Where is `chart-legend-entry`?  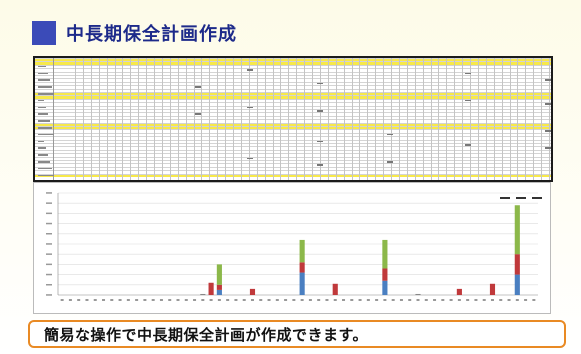
chart-legend-entry is located at coordinates (505, 198).